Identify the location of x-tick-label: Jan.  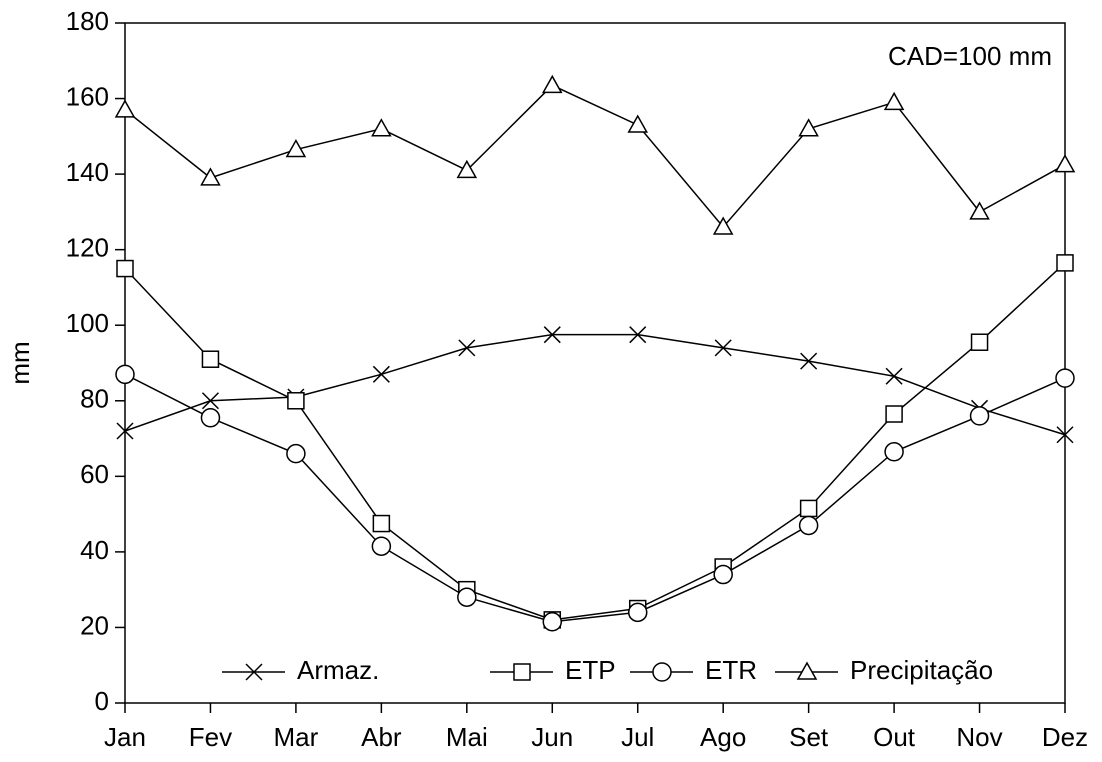
(125, 737).